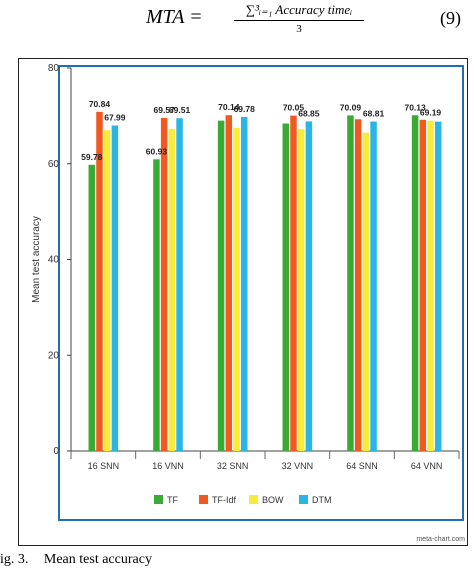  What do you see at coordinates (362, 466) in the screenshot?
I see `x-tick-label: 64 SNN` at bounding box center [362, 466].